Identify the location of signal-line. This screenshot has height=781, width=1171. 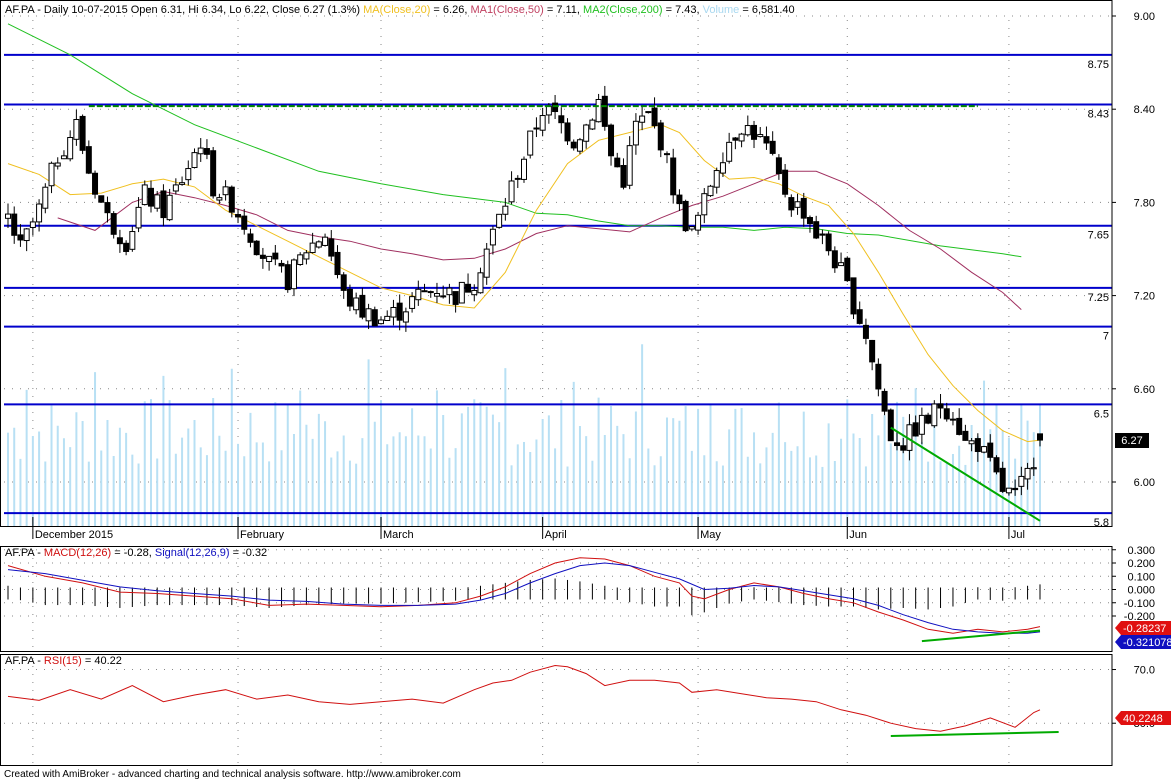
(524, 598).